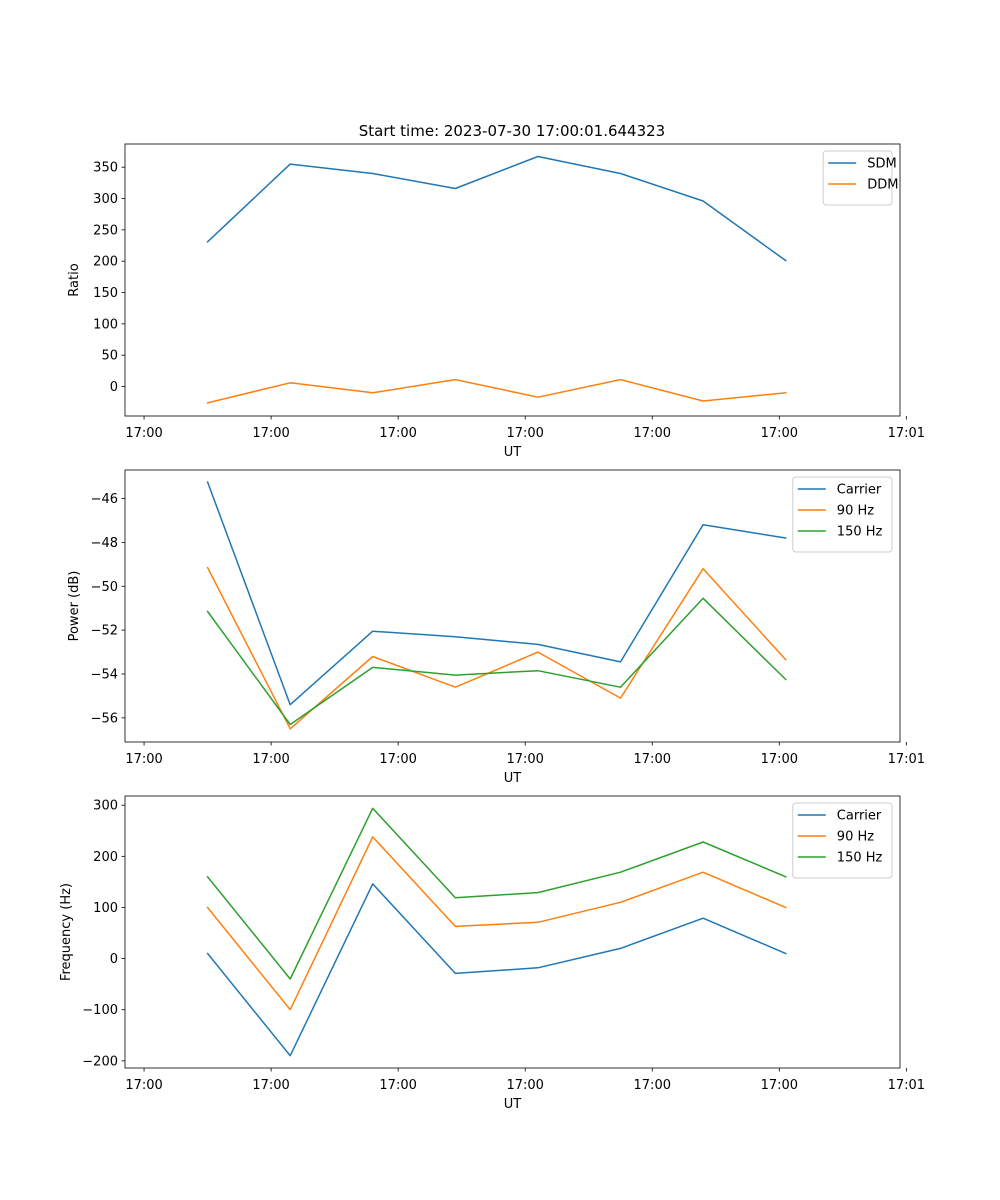 This screenshot has height=1200, width=1000. Describe the element at coordinates (104, 675) in the screenshot. I see `power-y-tick-label: −54` at that location.